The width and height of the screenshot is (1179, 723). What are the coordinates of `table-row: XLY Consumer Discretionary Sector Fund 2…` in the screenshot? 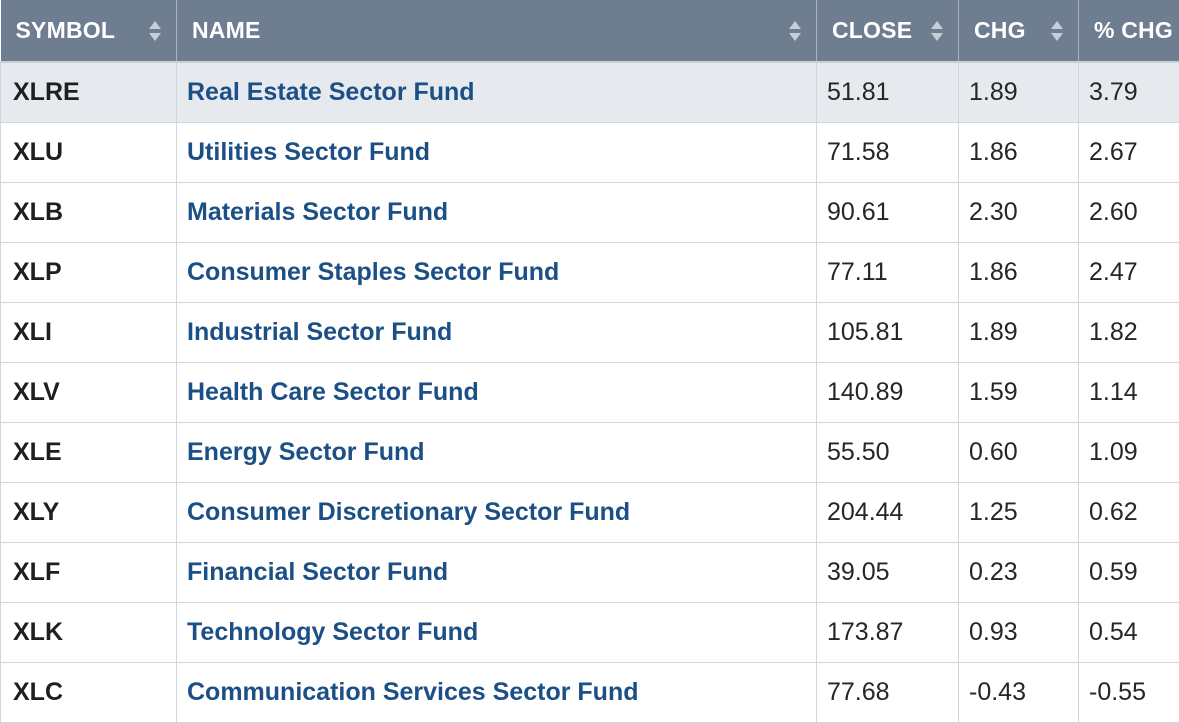 It's located at (589, 512).